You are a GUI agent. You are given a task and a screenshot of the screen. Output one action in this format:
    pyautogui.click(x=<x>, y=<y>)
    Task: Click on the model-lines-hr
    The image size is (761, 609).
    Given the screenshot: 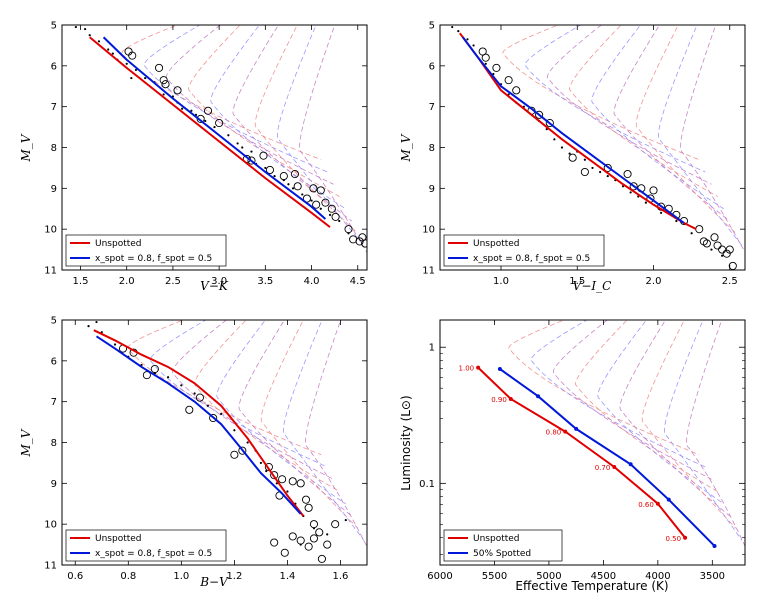 What is the action you would take?
    pyautogui.click(x=596, y=456)
    